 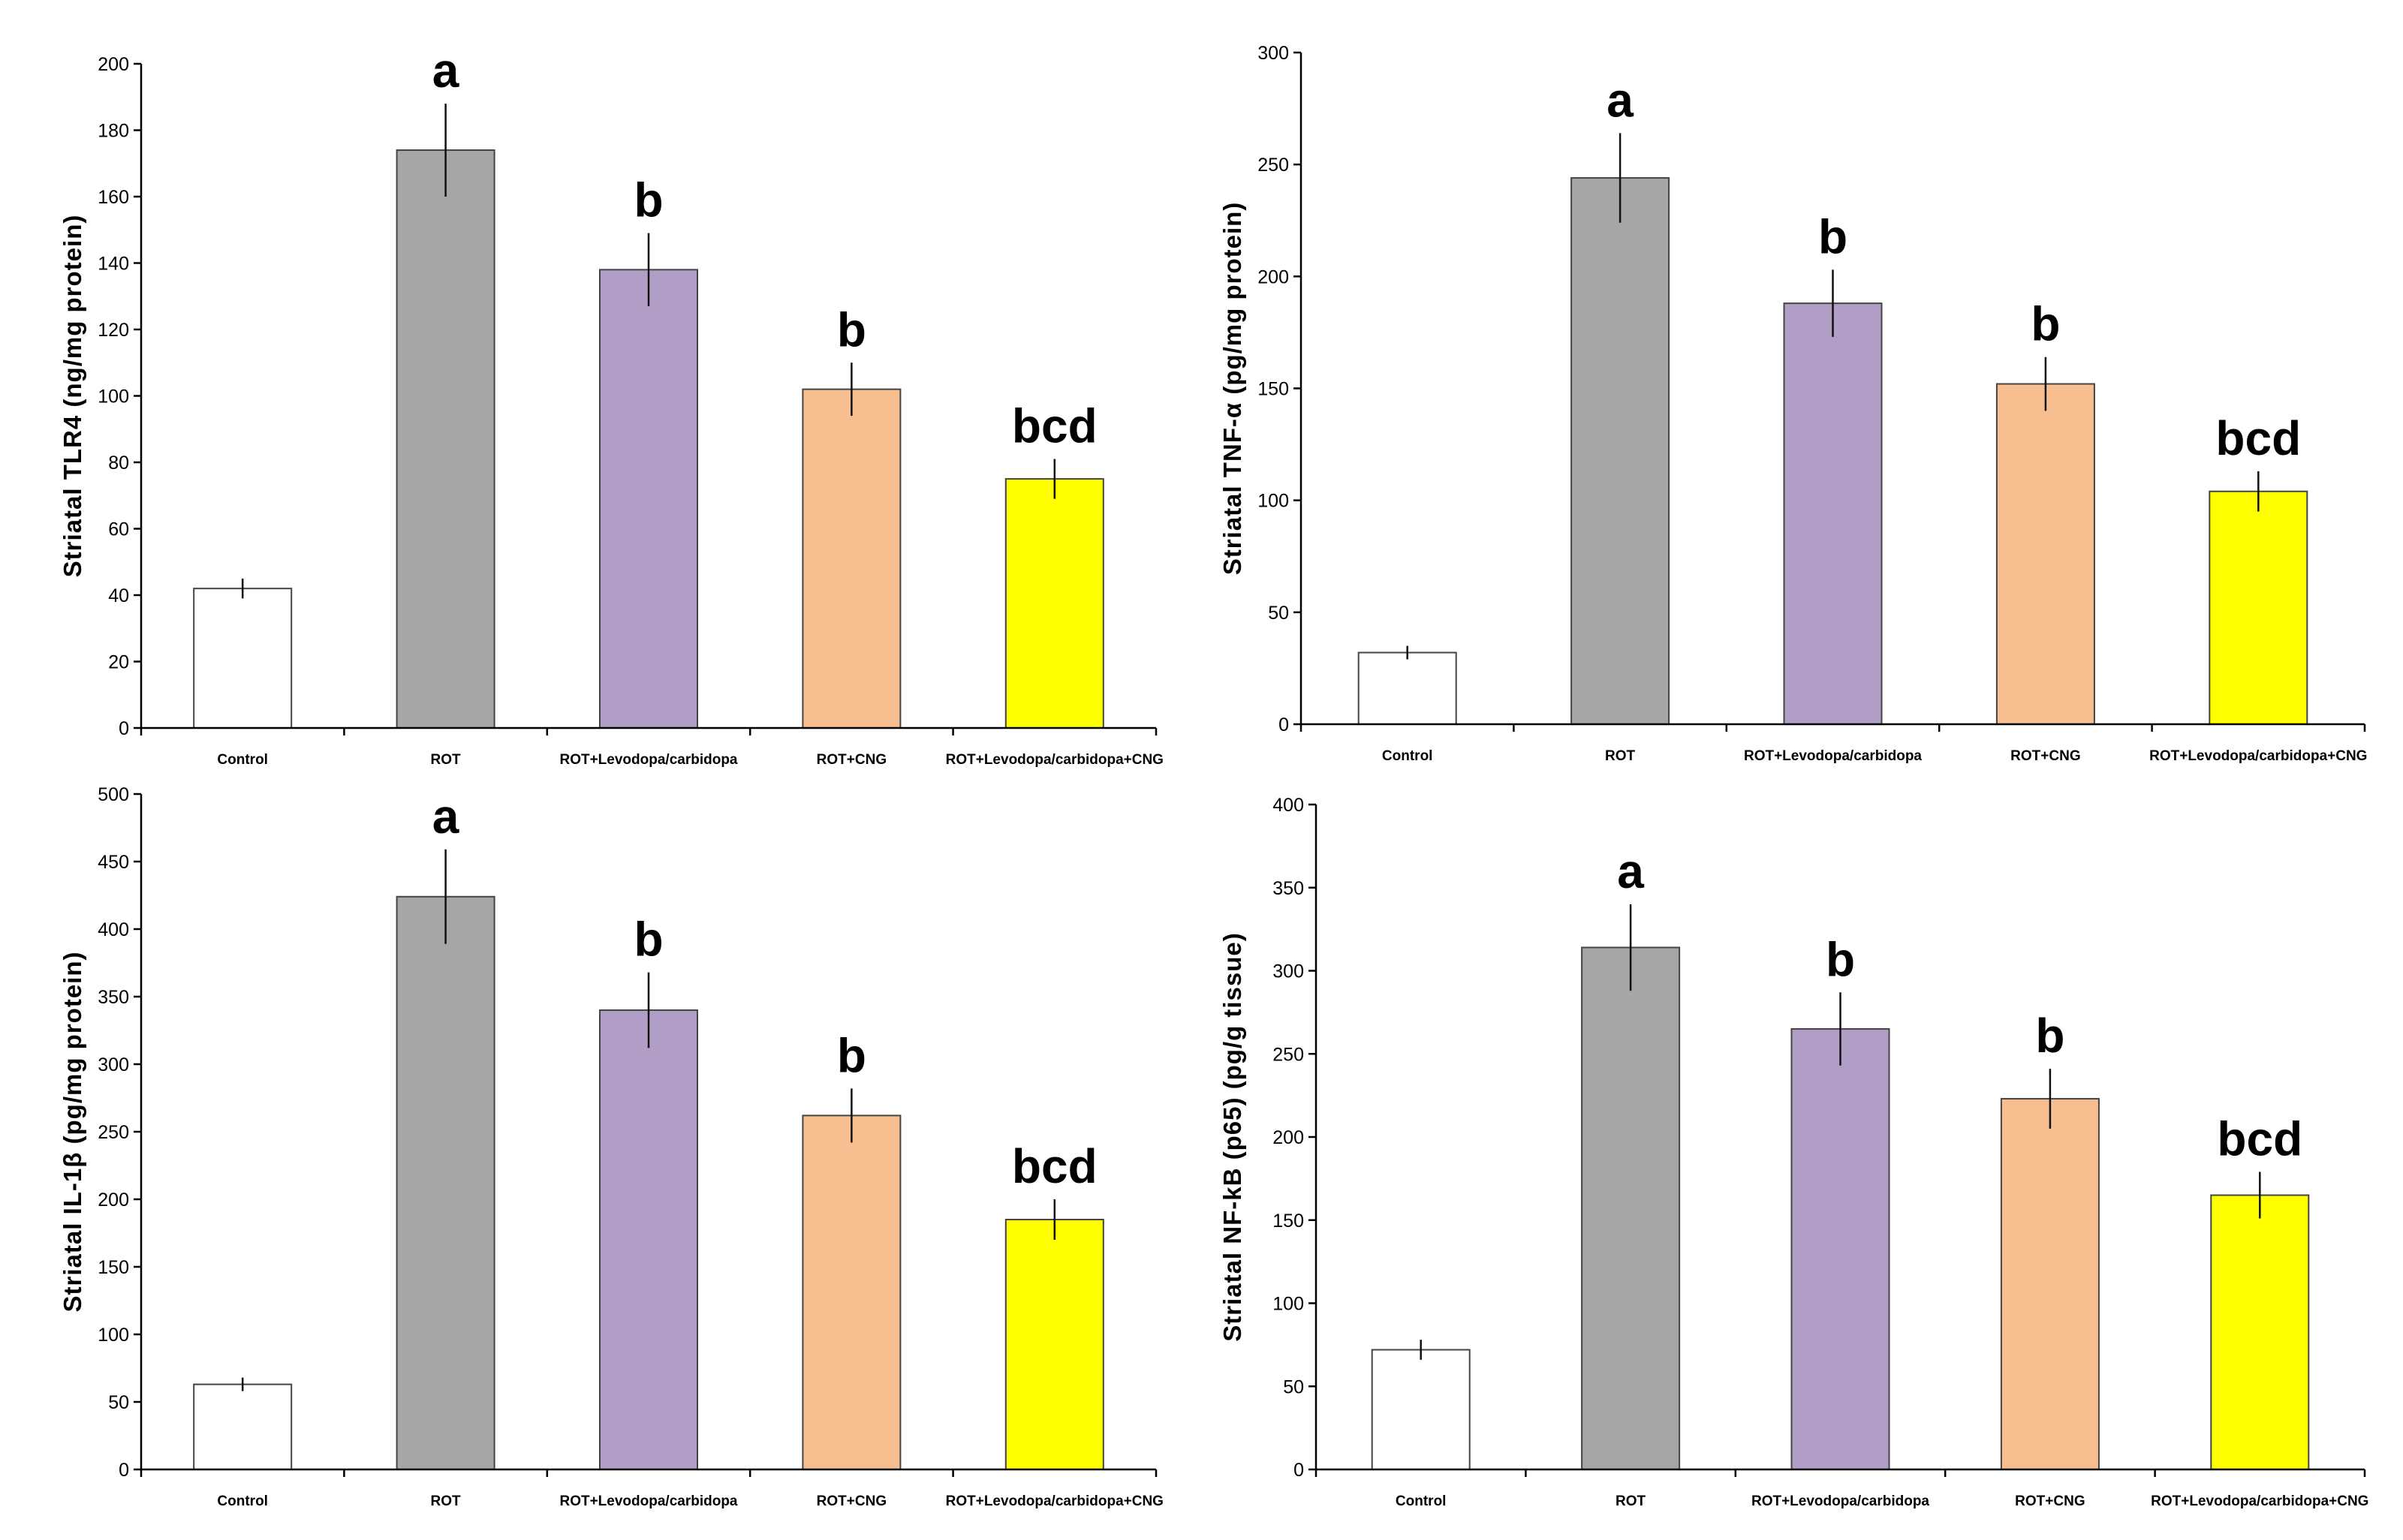 I want to click on y-tick-label: 140, so click(x=113, y=264).